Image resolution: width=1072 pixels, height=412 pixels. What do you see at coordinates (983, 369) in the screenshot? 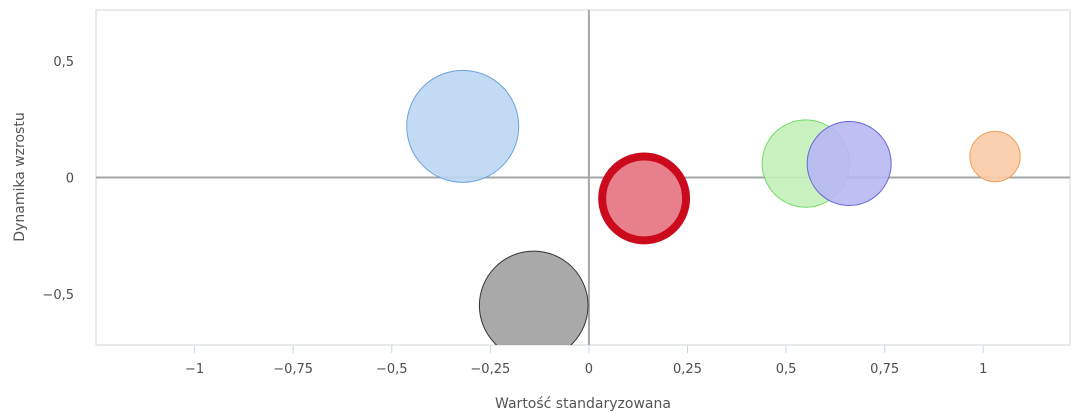
I see `x-tick-label: 1` at bounding box center [983, 369].